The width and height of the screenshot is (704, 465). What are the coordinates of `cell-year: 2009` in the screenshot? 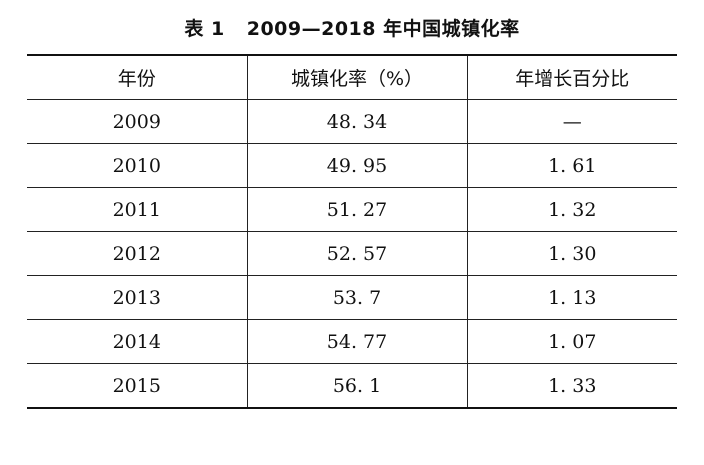 It's located at (137, 121).